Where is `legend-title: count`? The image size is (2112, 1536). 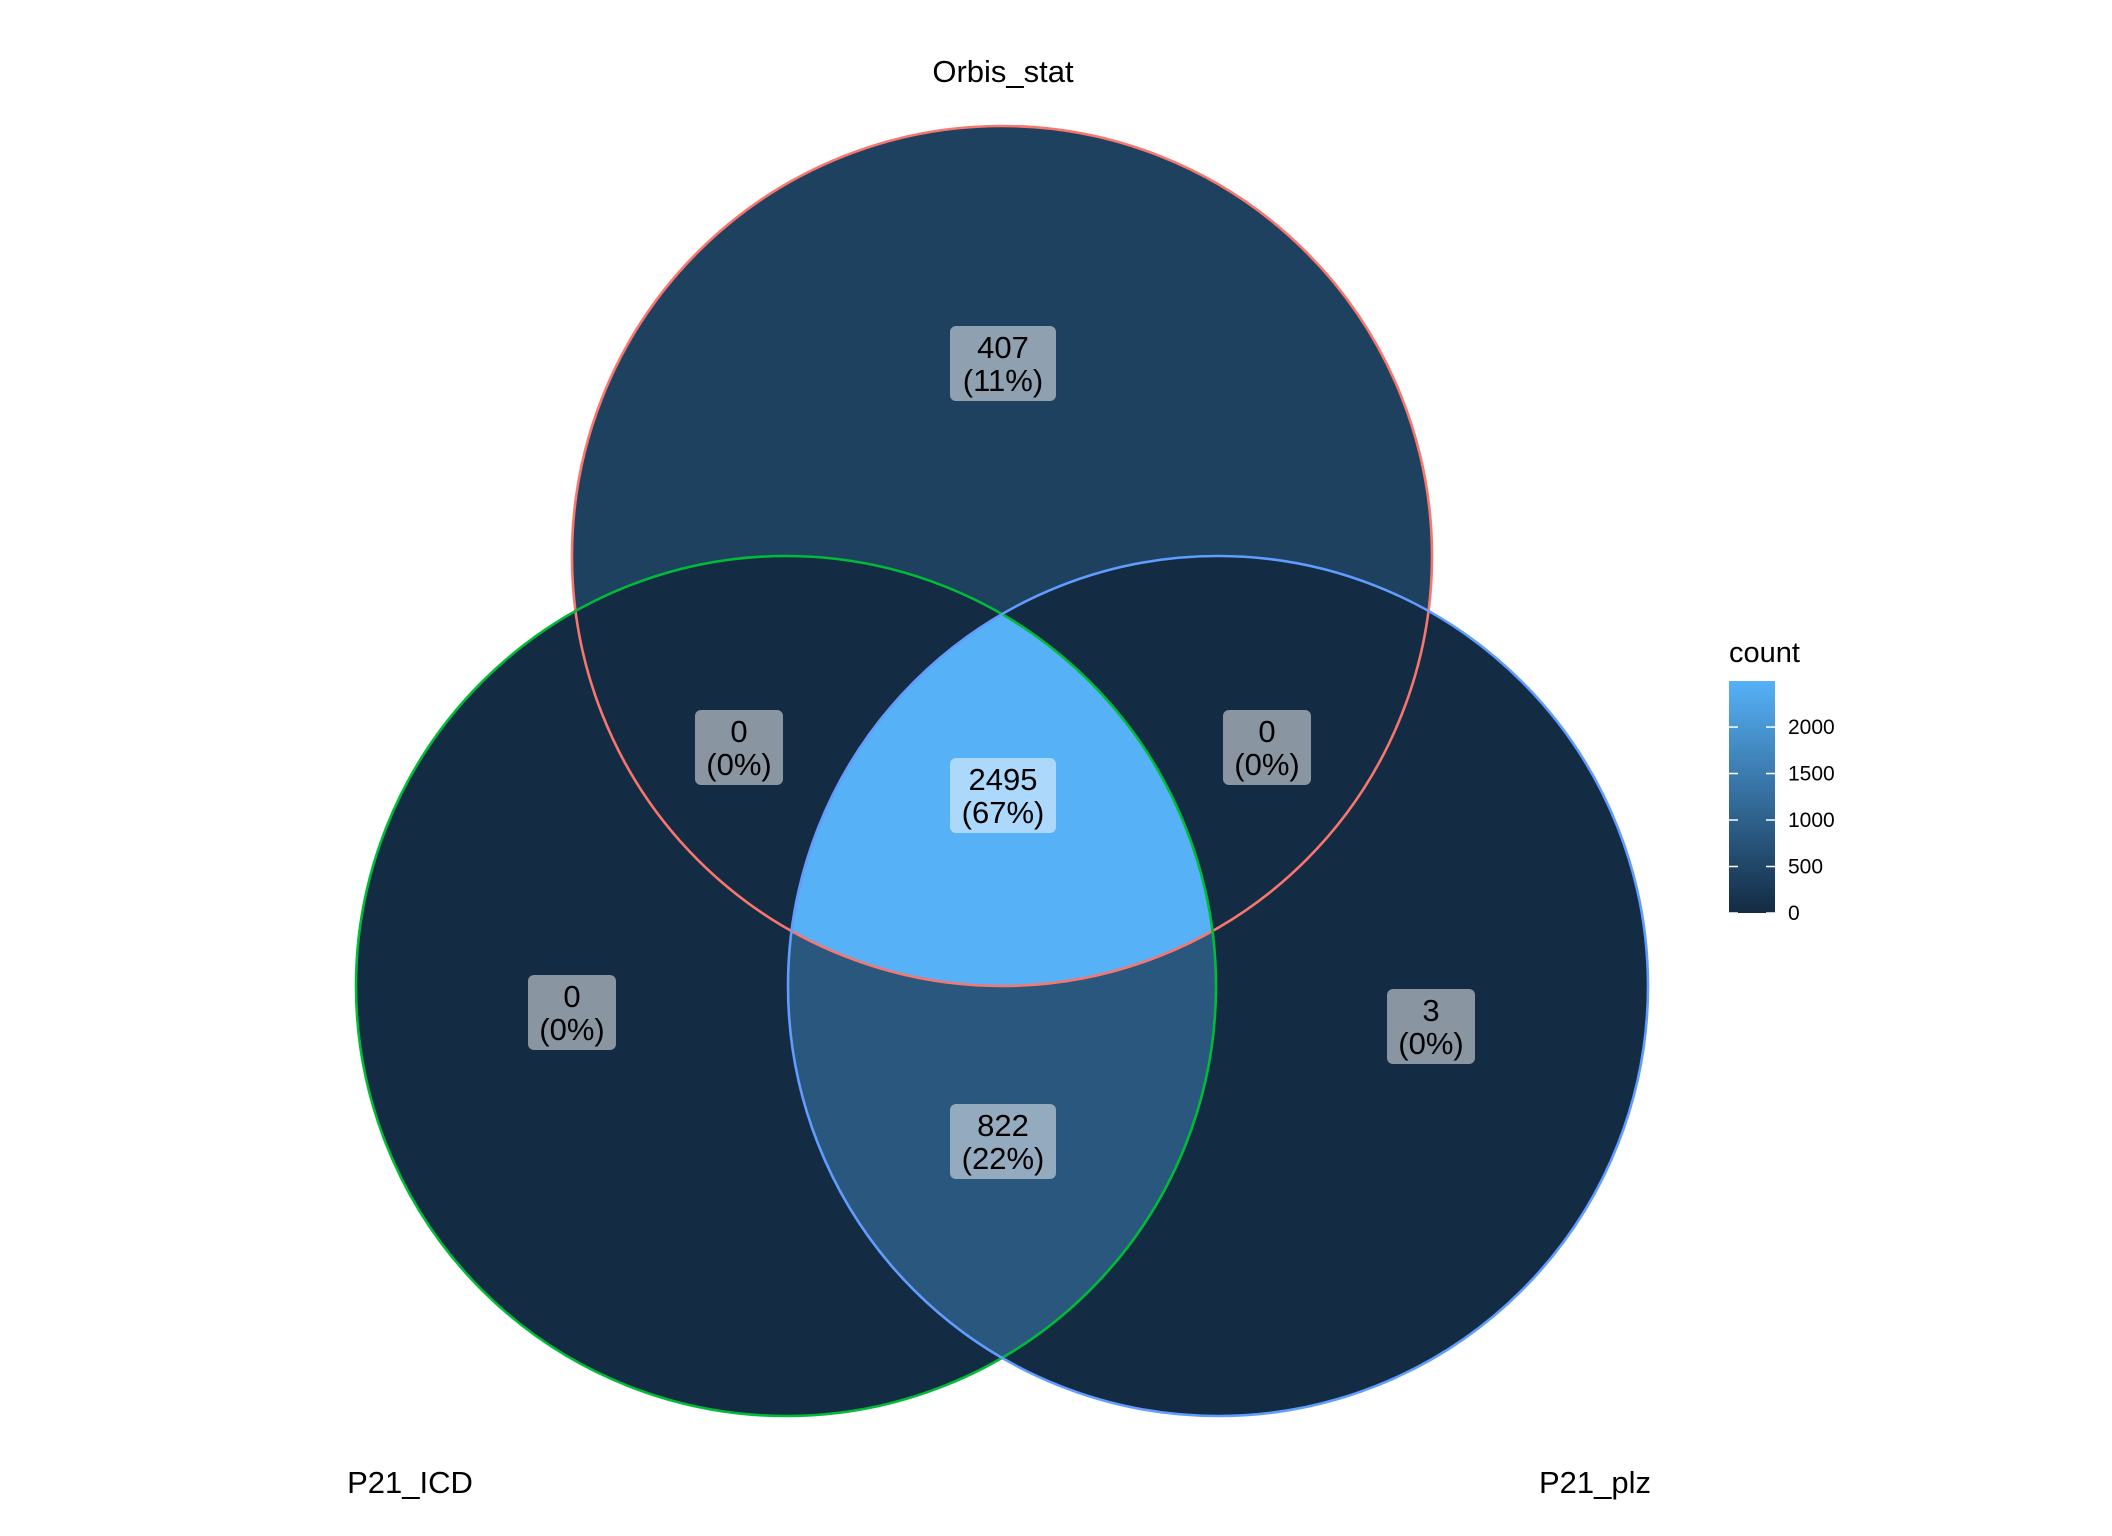 legend-title: count is located at coordinates (1764, 653).